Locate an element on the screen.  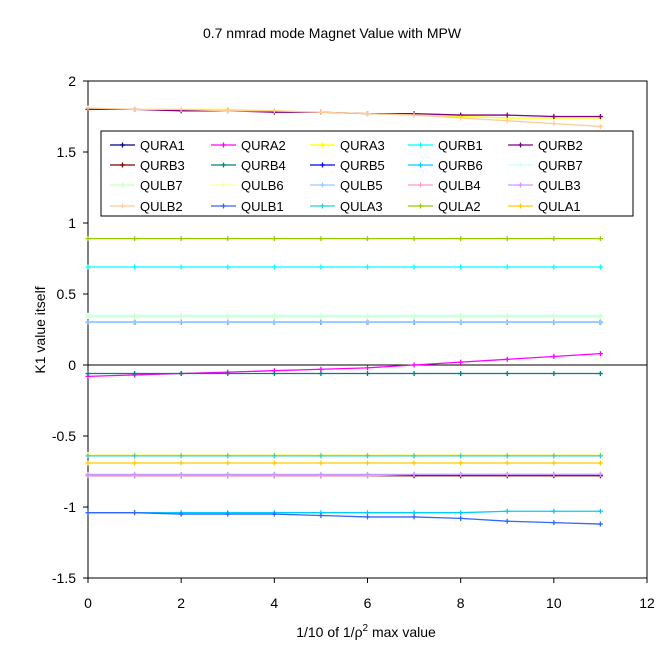
legend-item-qurb2: QURB2 is located at coordinates (545, 145).